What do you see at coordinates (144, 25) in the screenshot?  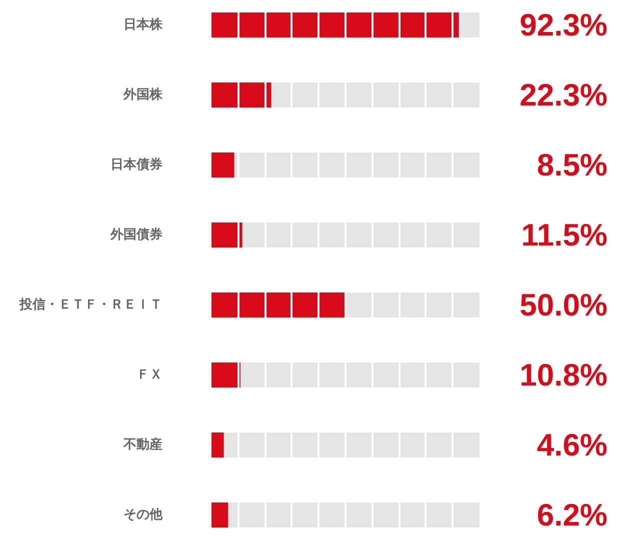 I see `y-tick-label: 日本株` at bounding box center [144, 25].